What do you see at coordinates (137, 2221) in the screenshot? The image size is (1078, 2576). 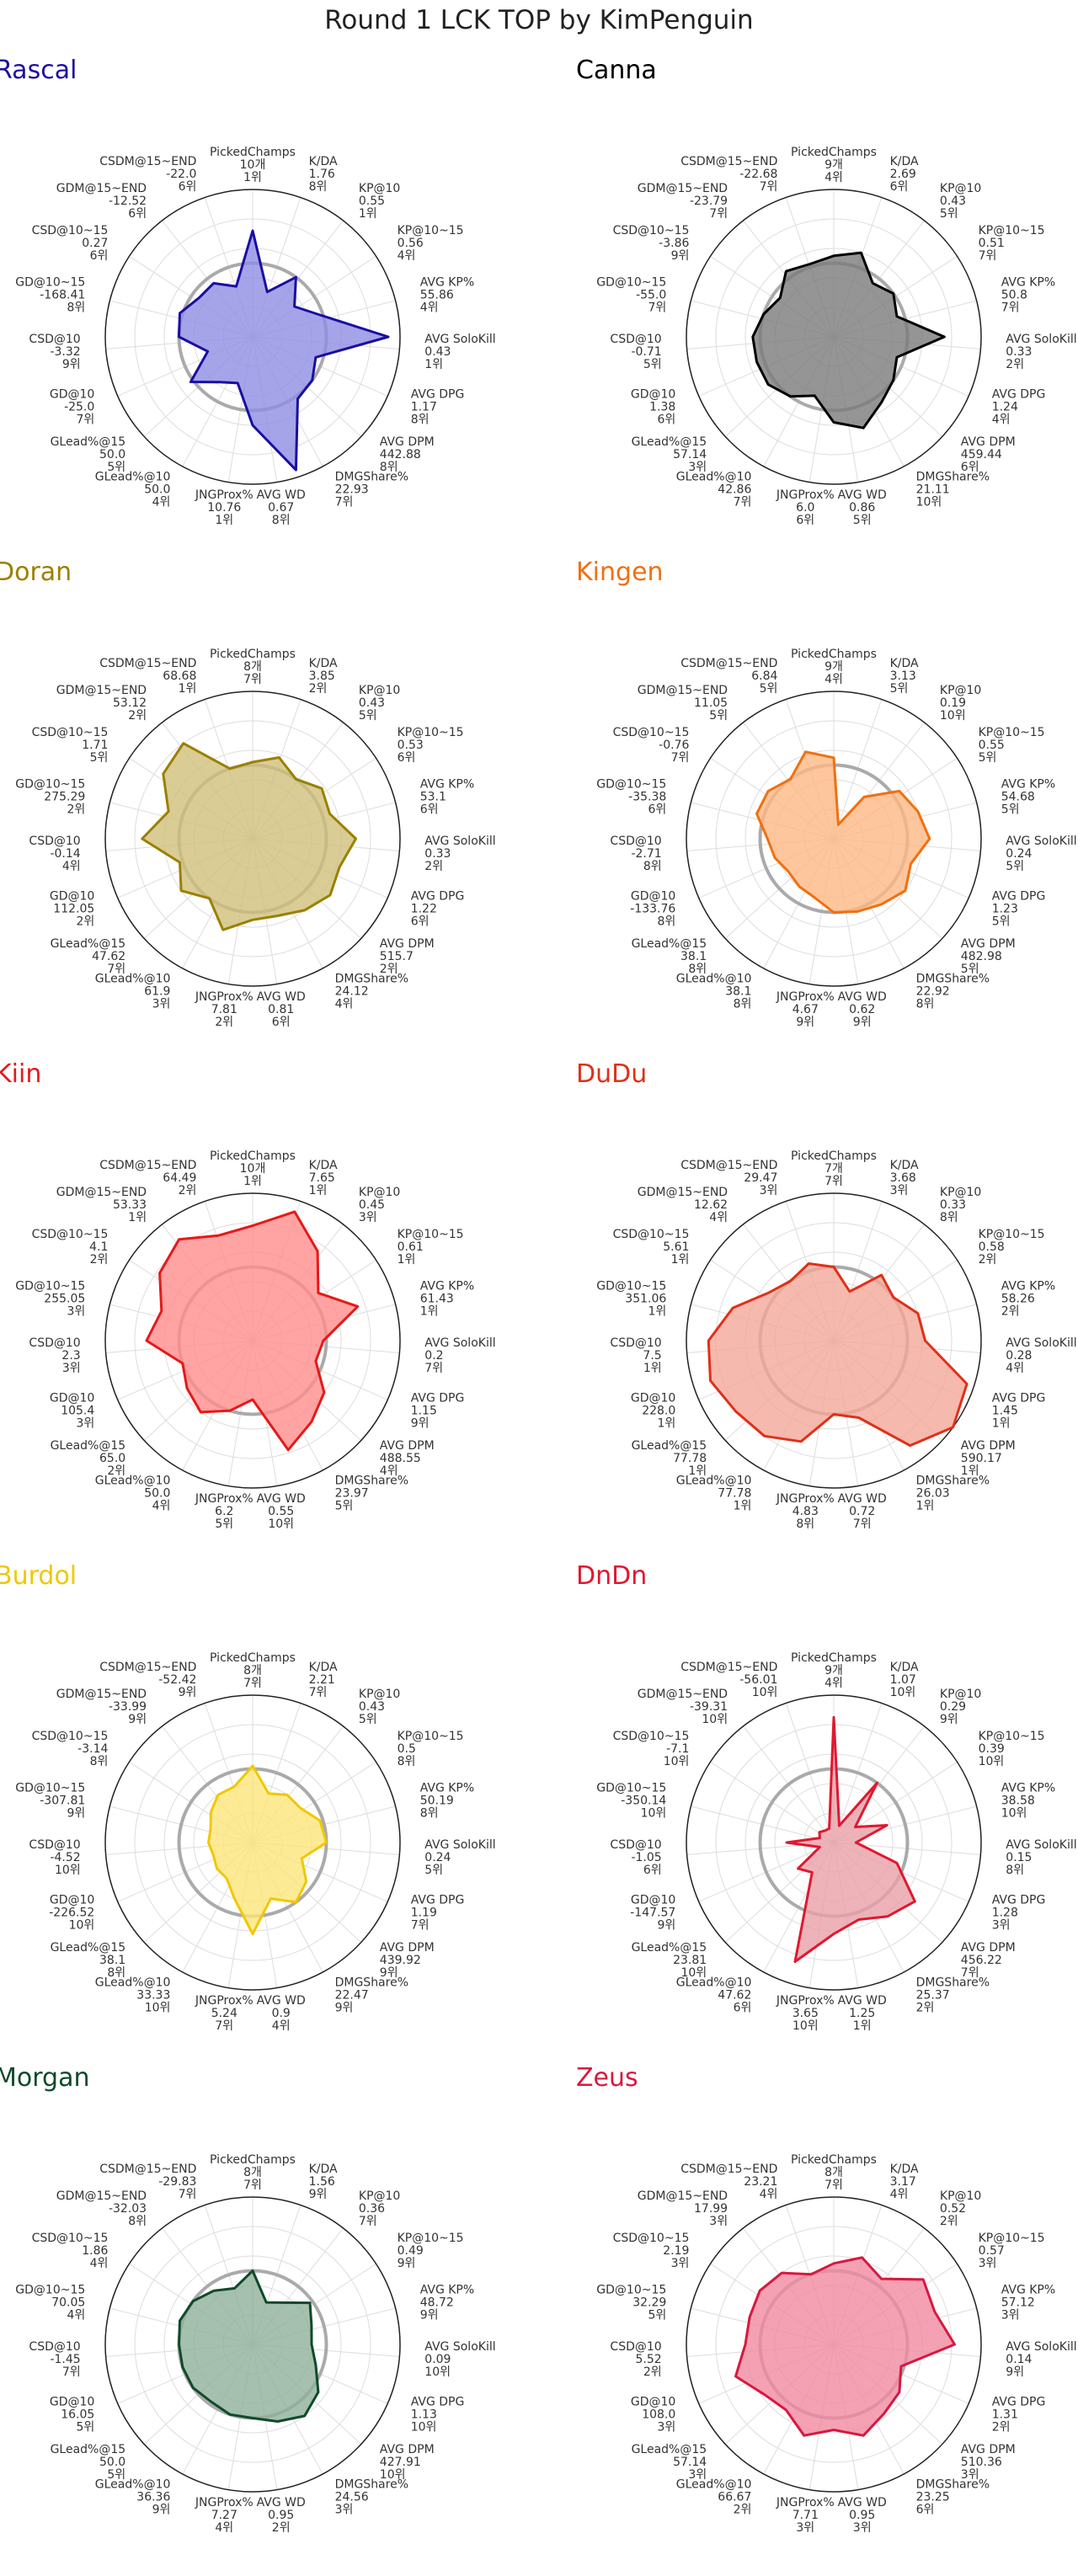 I see `rank-label: 8위` at bounding box center [137, 2221].